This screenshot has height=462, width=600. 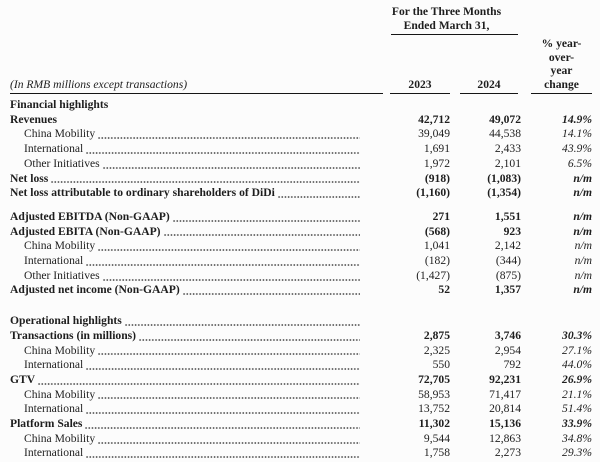 I want to click on value-yoy: 14.1%, so click(x=577, y=134).